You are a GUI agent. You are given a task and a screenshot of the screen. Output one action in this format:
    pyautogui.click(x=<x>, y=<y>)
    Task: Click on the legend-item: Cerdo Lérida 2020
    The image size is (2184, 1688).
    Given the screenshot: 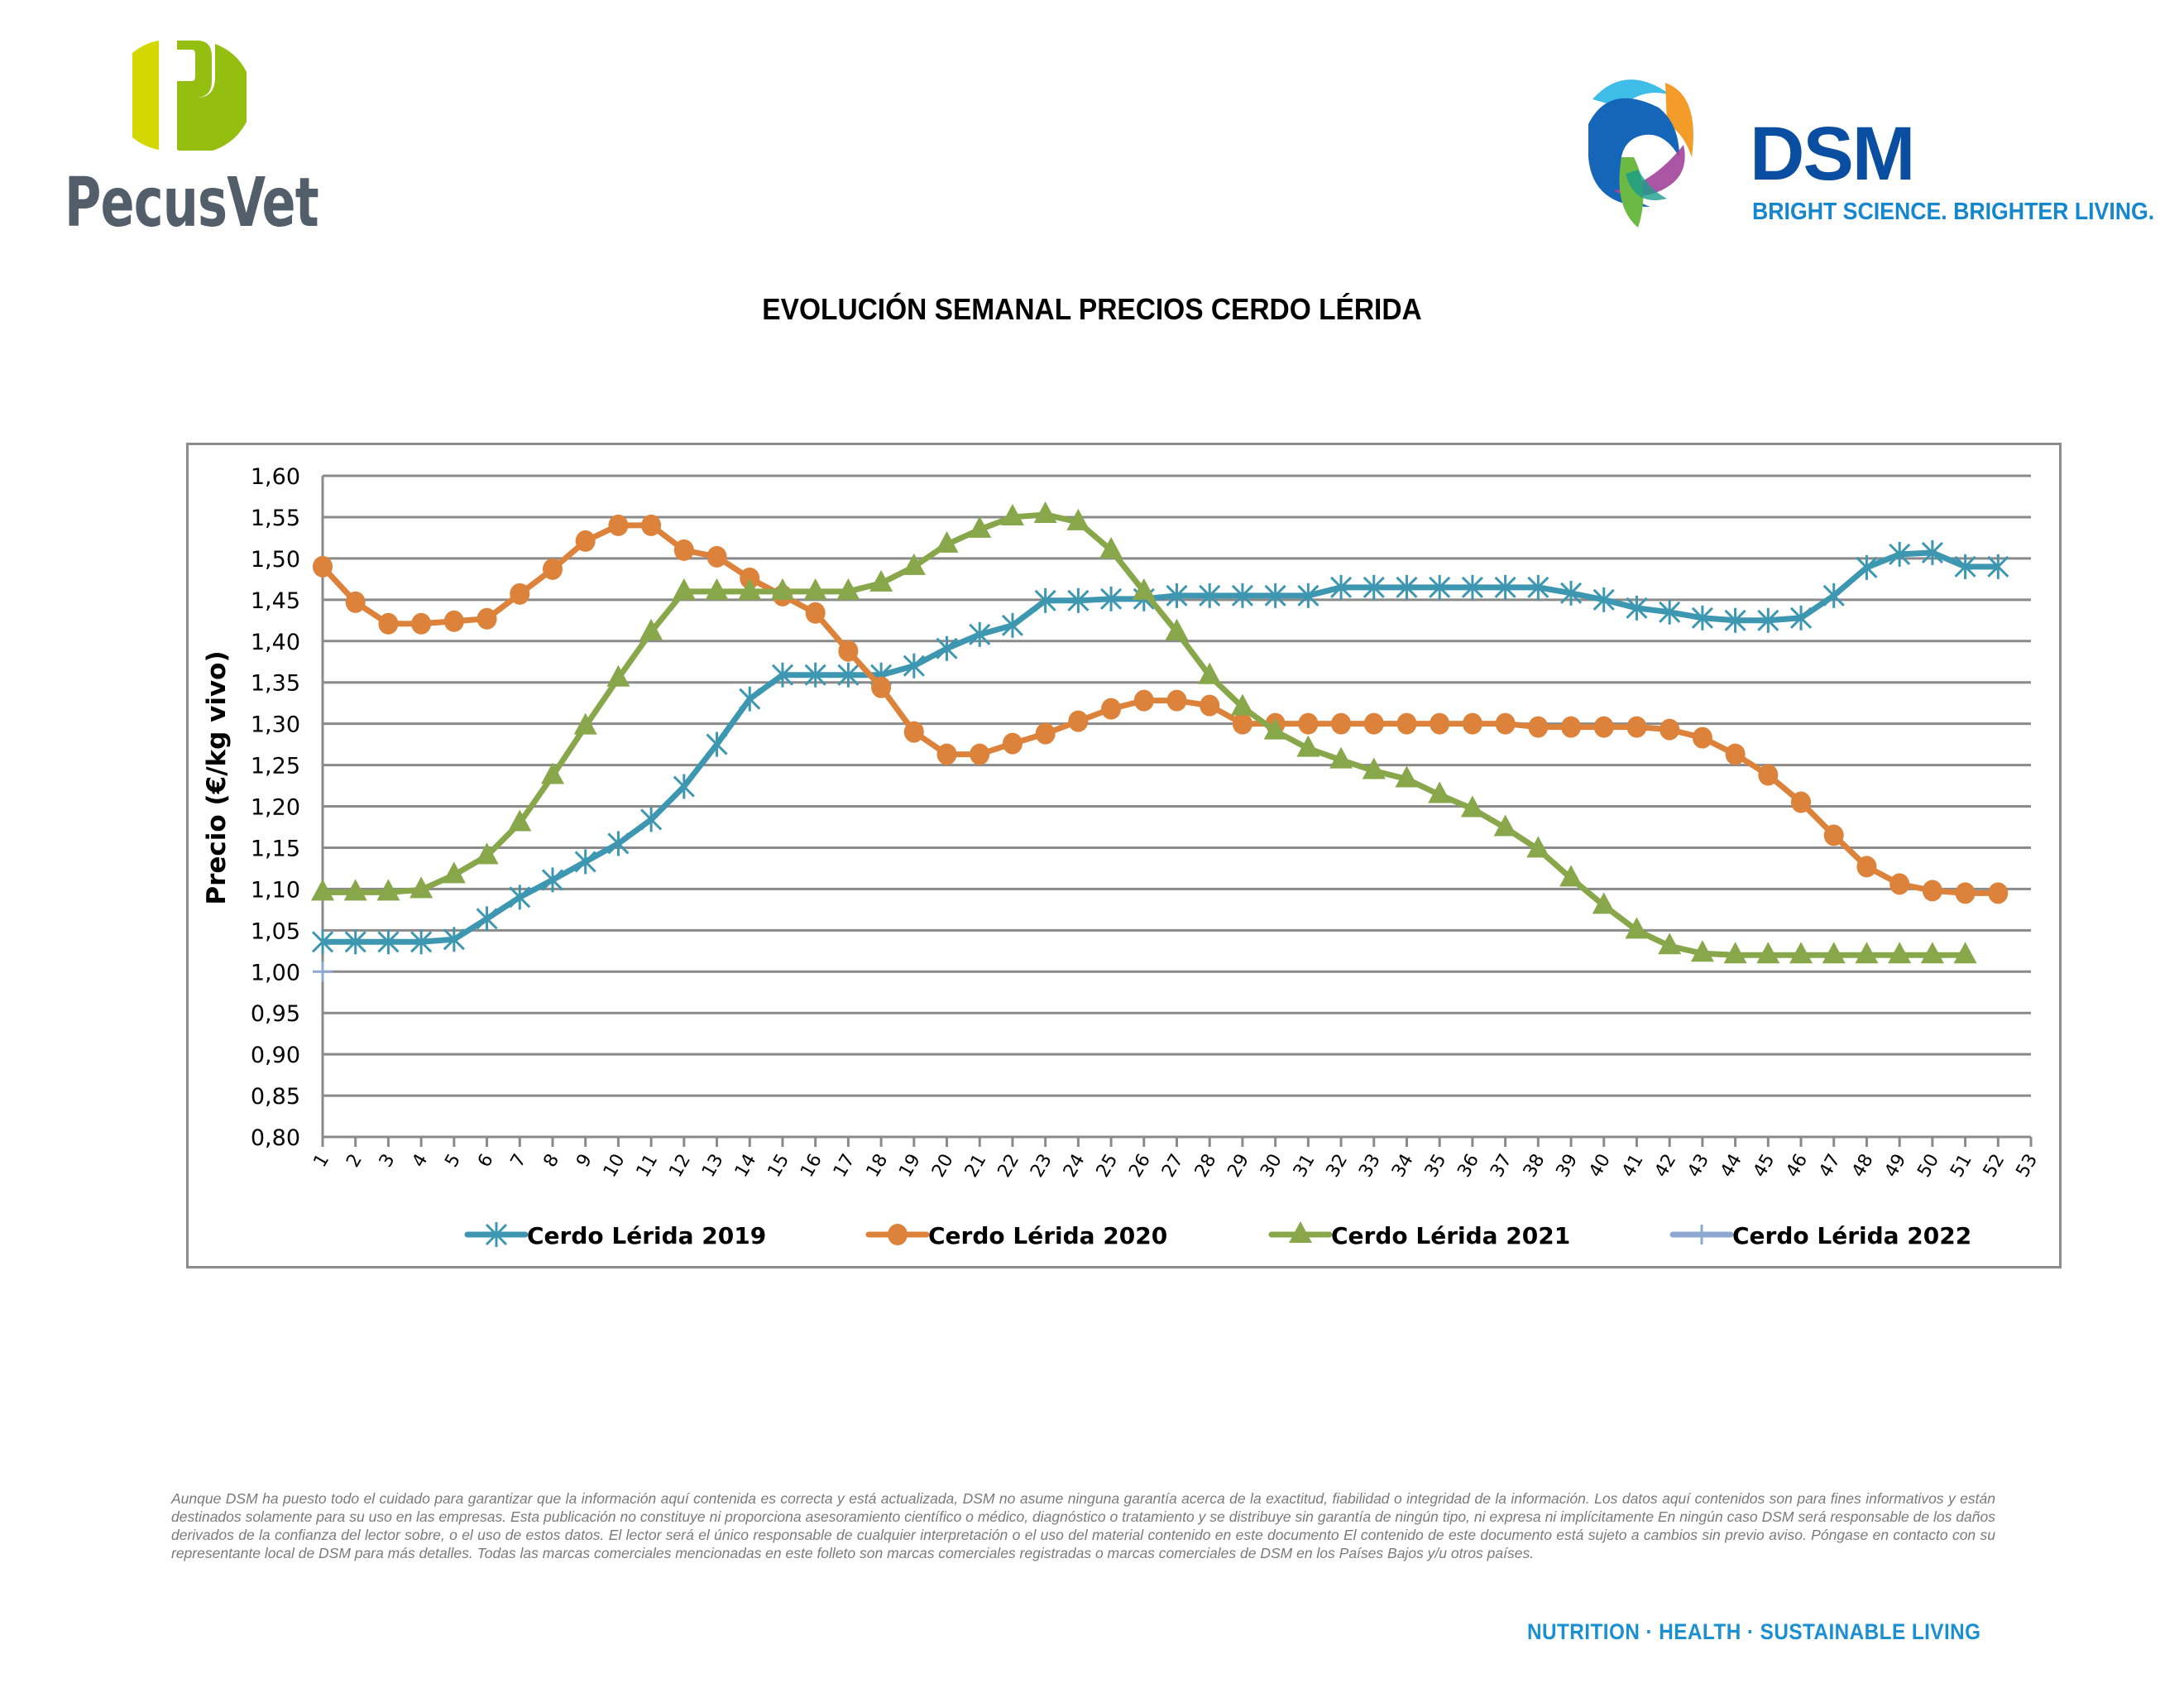 What is the action you would take?
    pyautogui.click(x=1016, y=1235)
    